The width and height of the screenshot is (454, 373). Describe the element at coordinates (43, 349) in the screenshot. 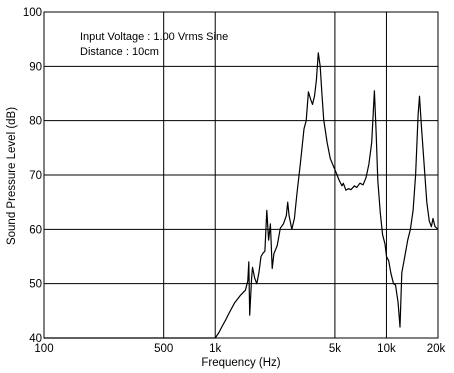

I see `x-tick-label: 100` at that location.